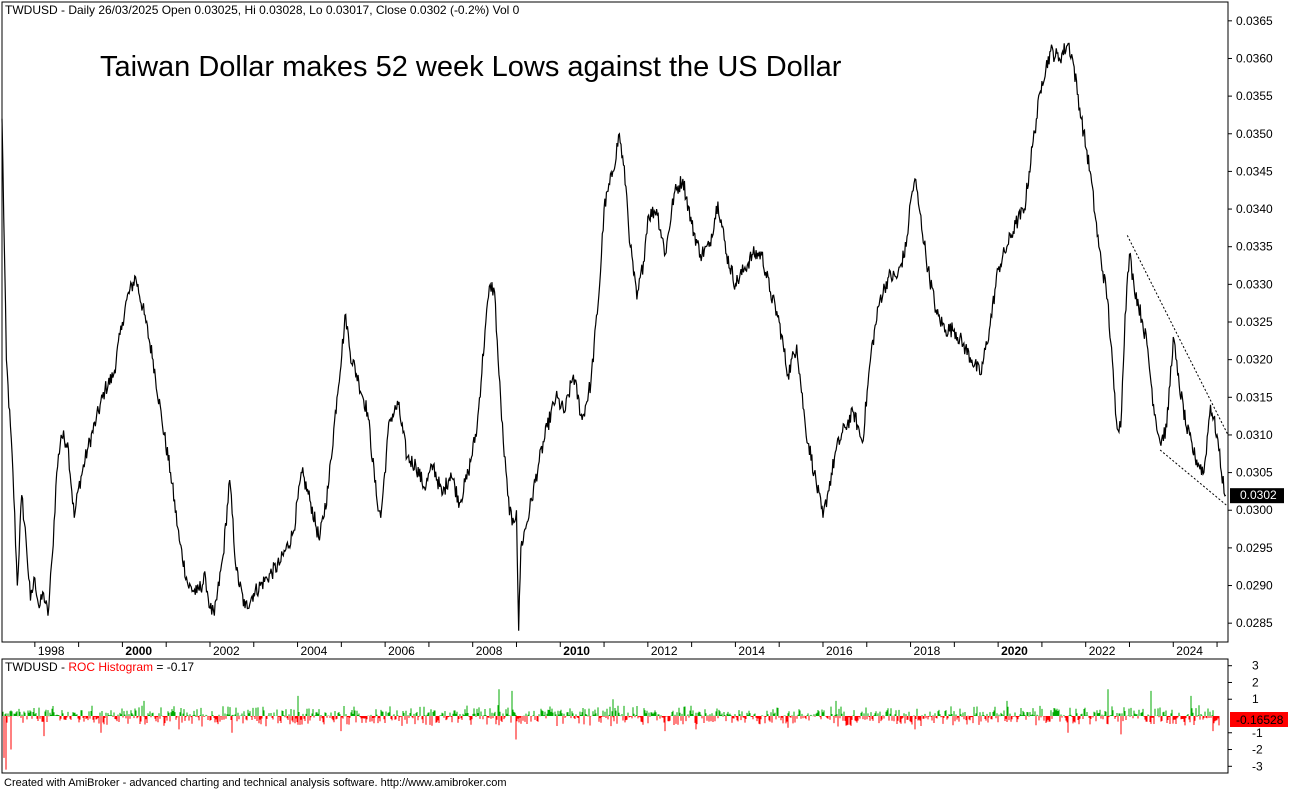 This screenshot has width=1292, height=789. I want to click on x-tick-label: 2004, so click(314, 651).